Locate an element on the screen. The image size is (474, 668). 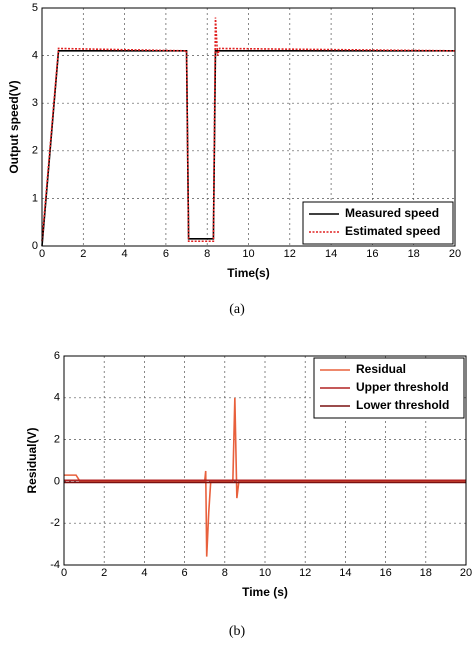
y-tick-label: 6 is located at coordinates (57, 356).